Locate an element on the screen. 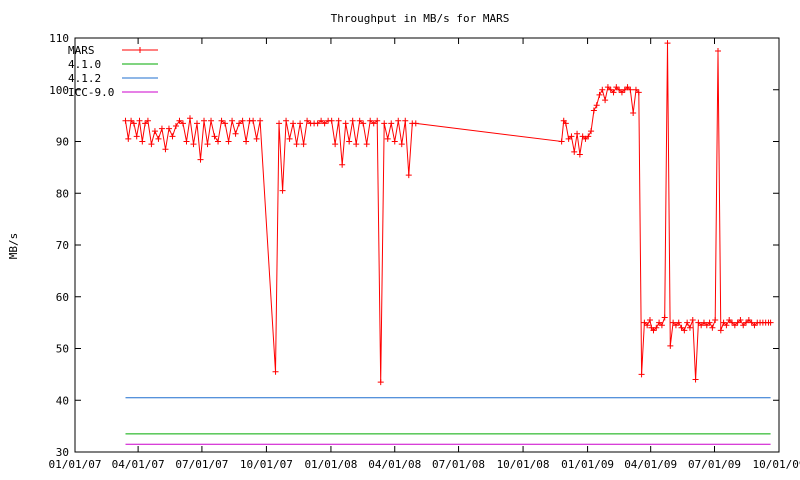 Image resolution: width=800 pixels, height=480 pixels. x-tick-label: 07/01/09 is located at coordinates (714, 464).